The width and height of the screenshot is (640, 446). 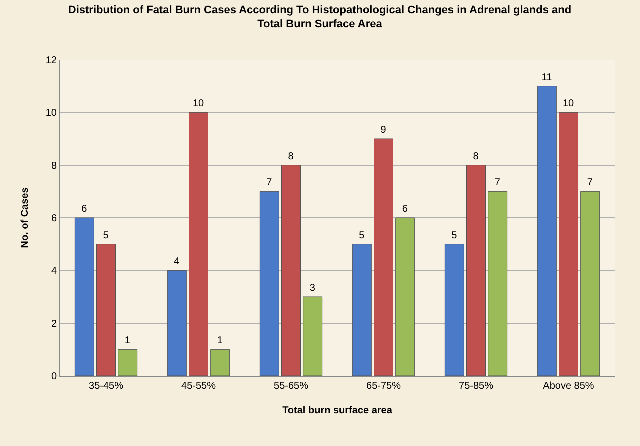 I want to click on y-tick-label: 0, so click(x=54, y=377).